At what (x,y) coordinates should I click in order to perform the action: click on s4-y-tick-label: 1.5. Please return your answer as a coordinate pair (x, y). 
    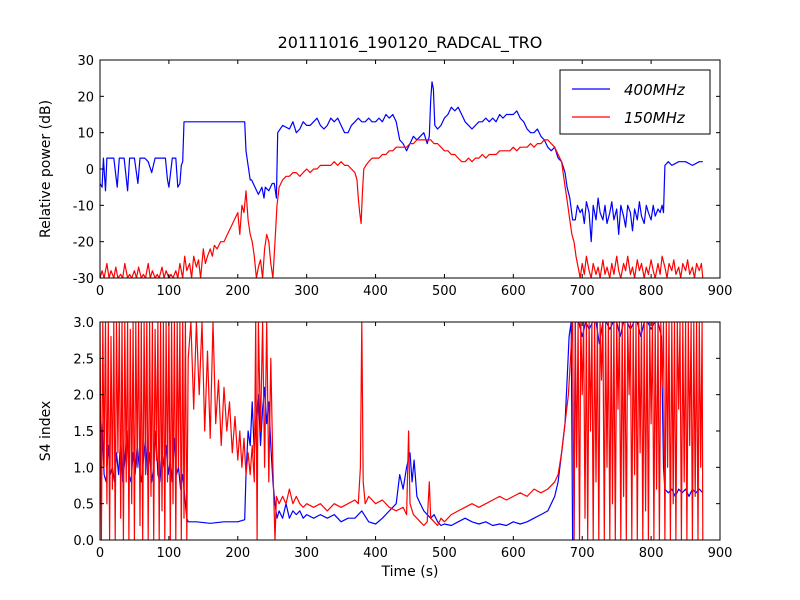
    Looking at the image, I should click on (83, 432).